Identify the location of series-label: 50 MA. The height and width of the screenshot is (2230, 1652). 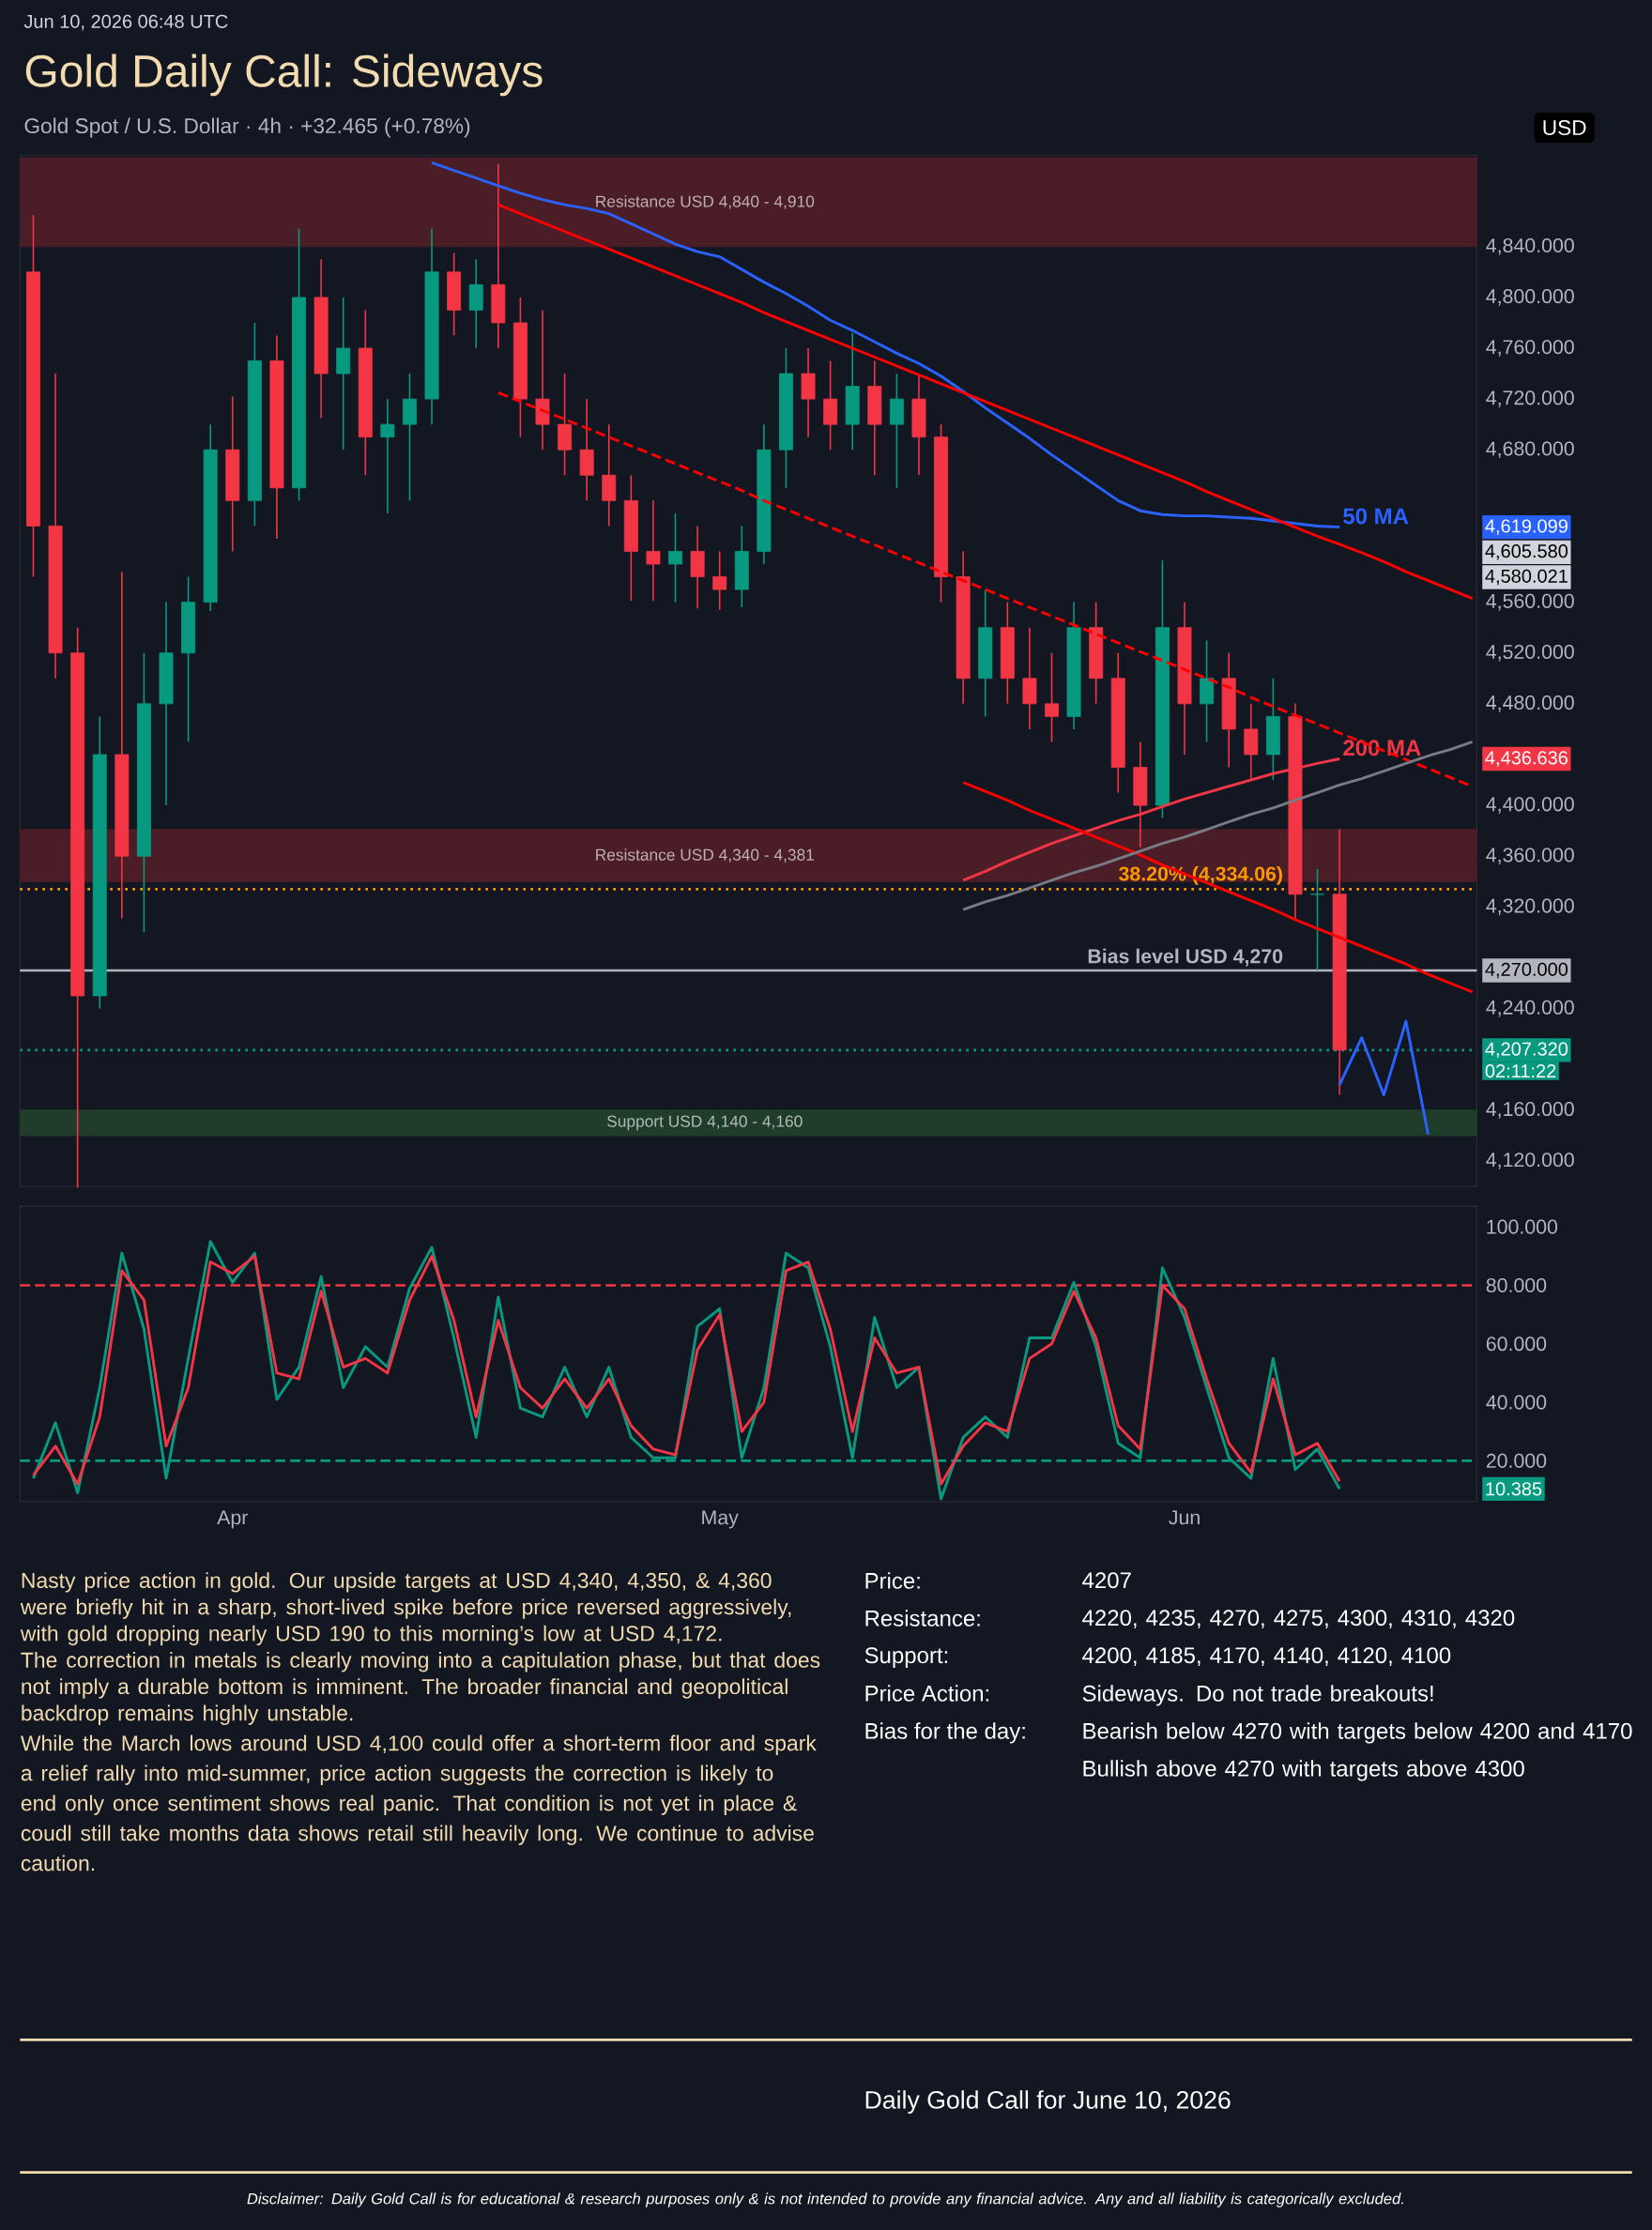
(1376, 516).